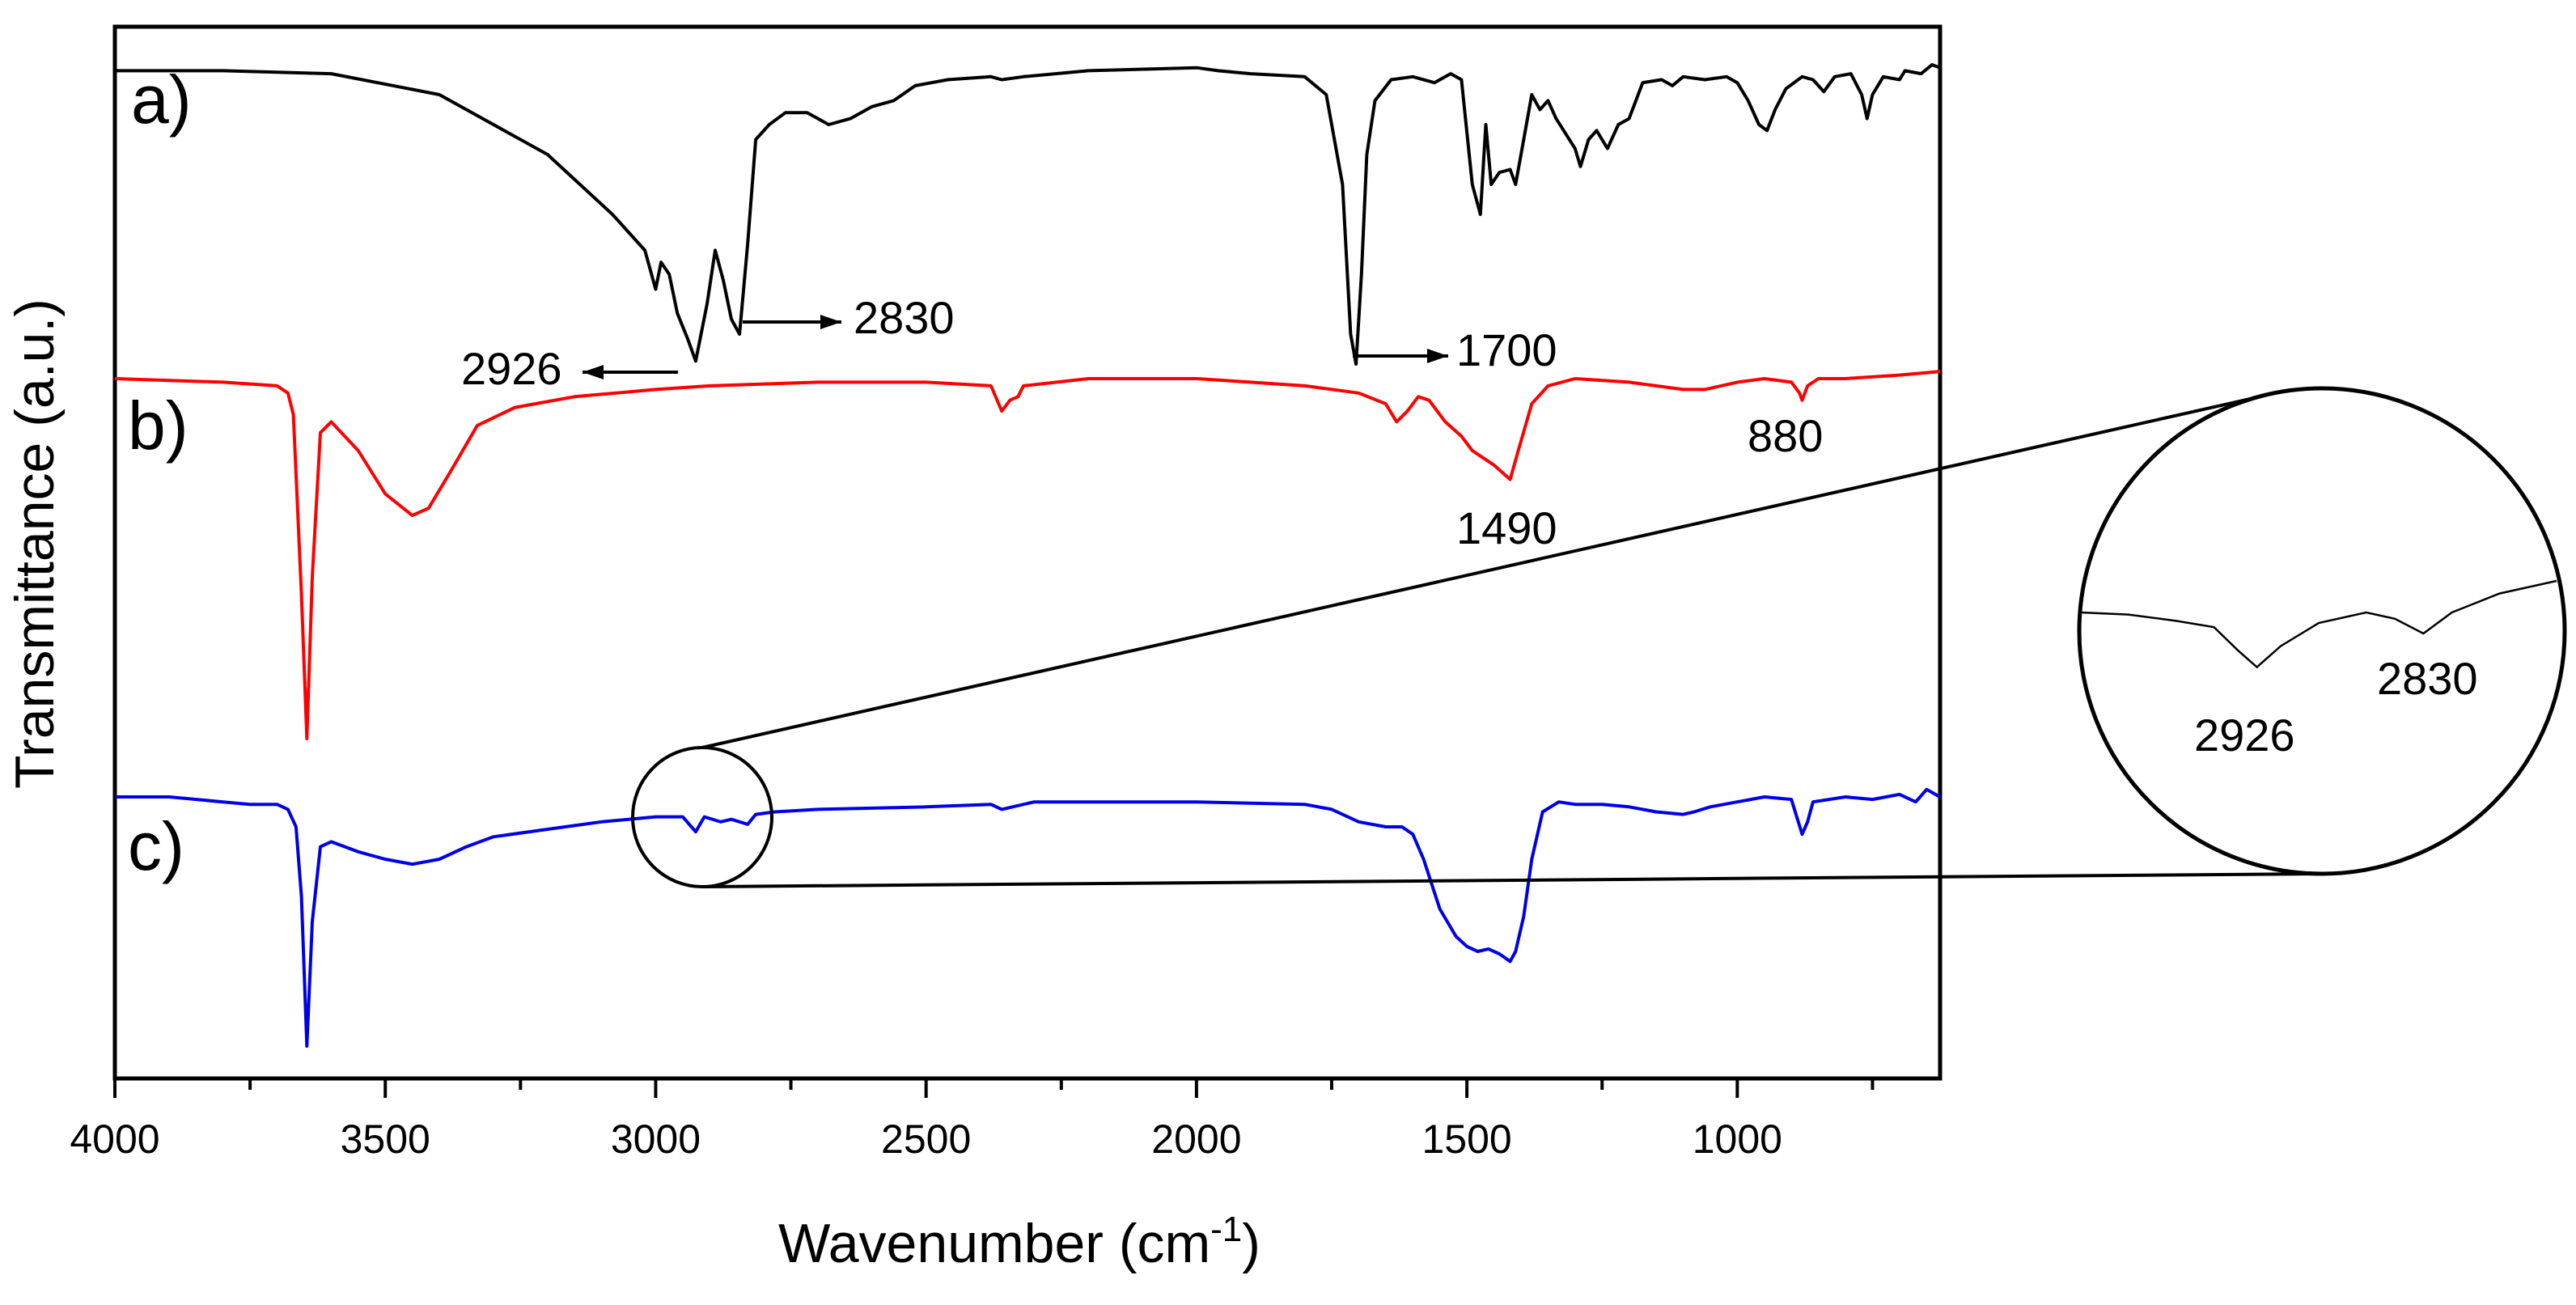 This screenshot has height=1305, width=2576. I want to click on inset-label-2926: 2926, so click(2244, 735).